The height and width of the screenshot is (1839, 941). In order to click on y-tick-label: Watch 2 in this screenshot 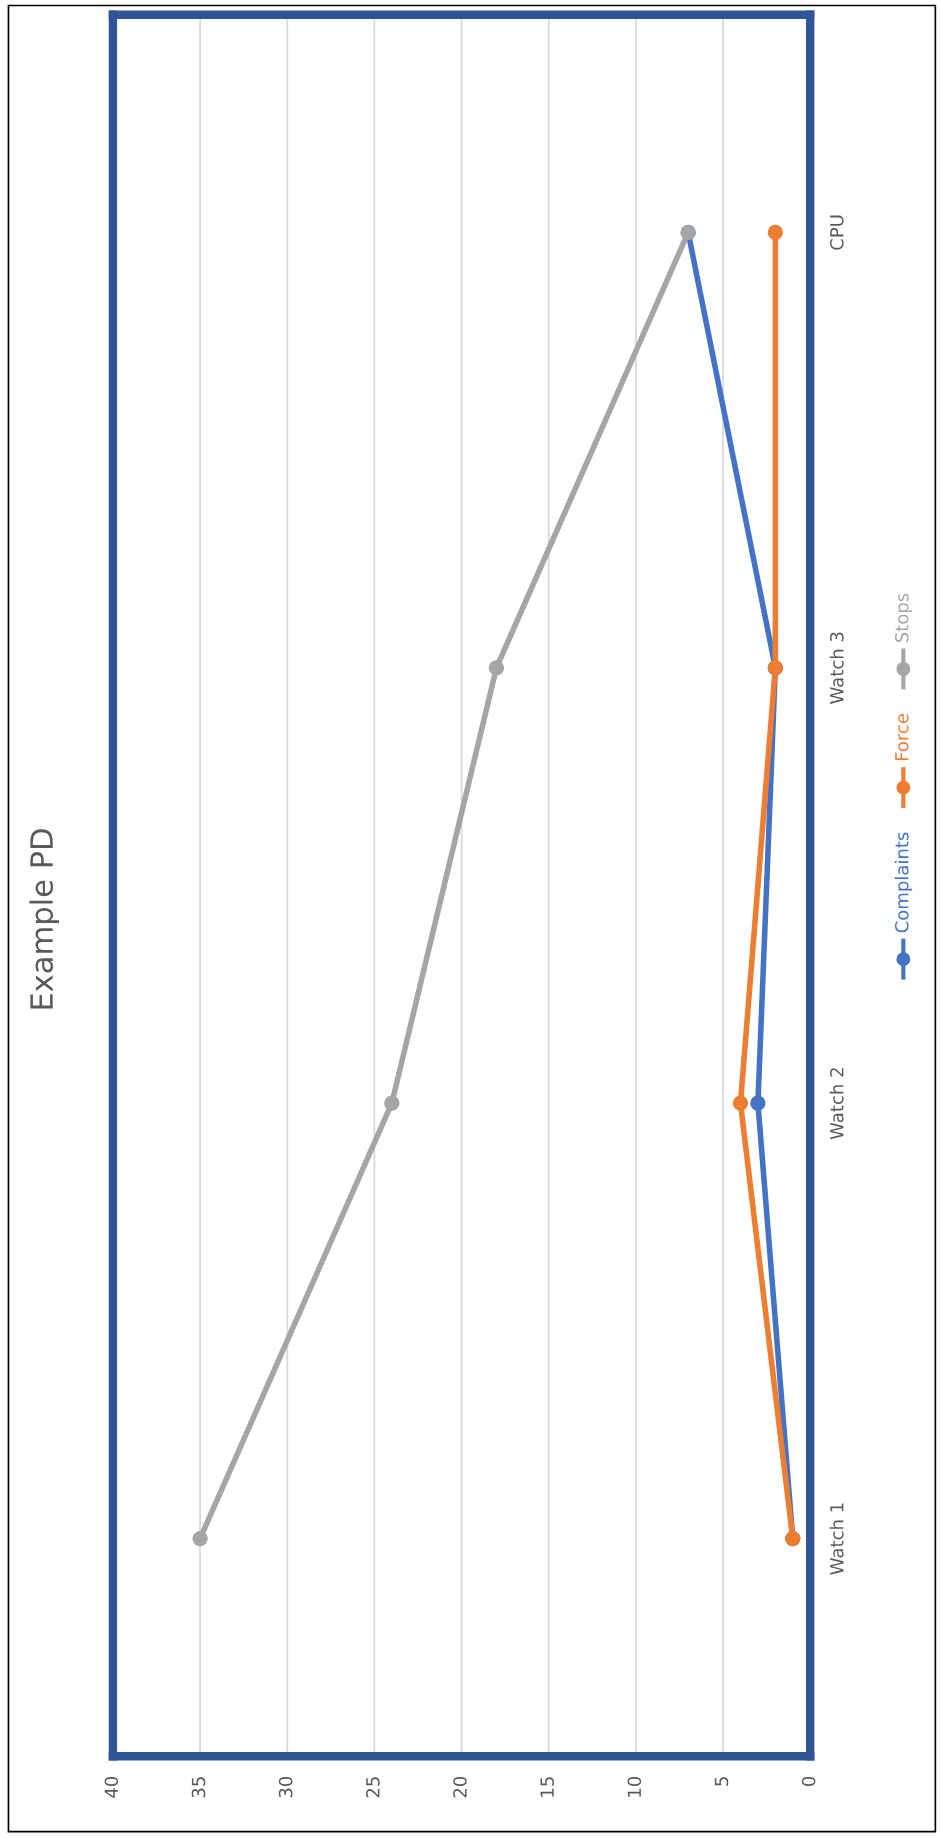, I will do `click(836, 1104)`.